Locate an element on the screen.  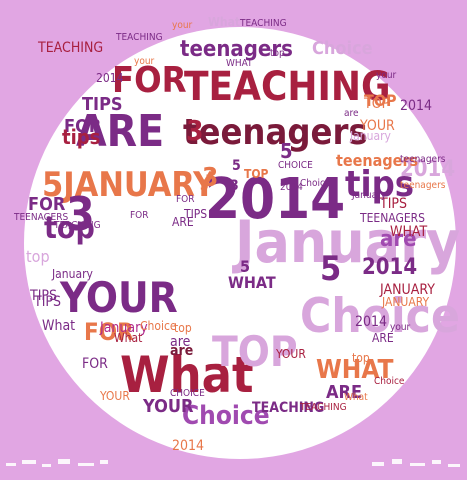
word-2014-49: 2014 is located at coordinates (110, 78).